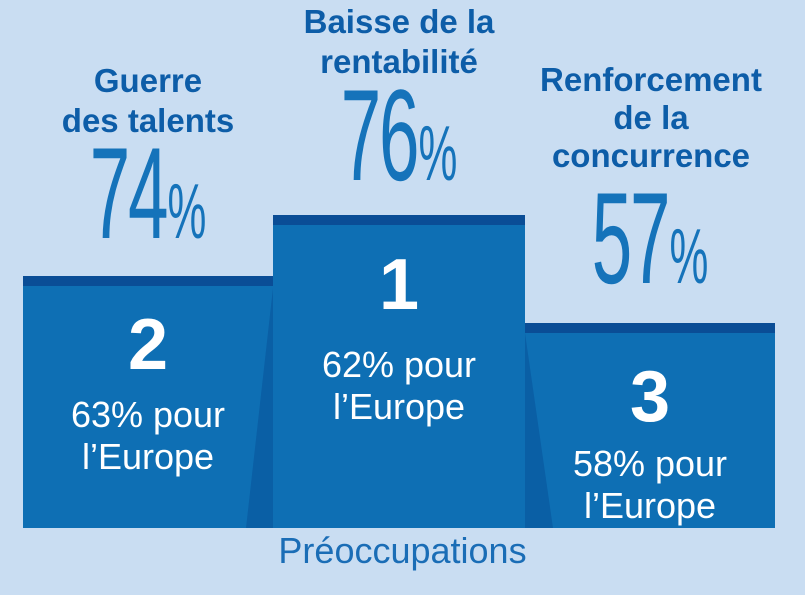 The height and width of the screenshot is (595, 805). What do you see at coordinates (129, 193) in the screenshot?
I see `value-digits: 74` at bounding box center [129, 193].